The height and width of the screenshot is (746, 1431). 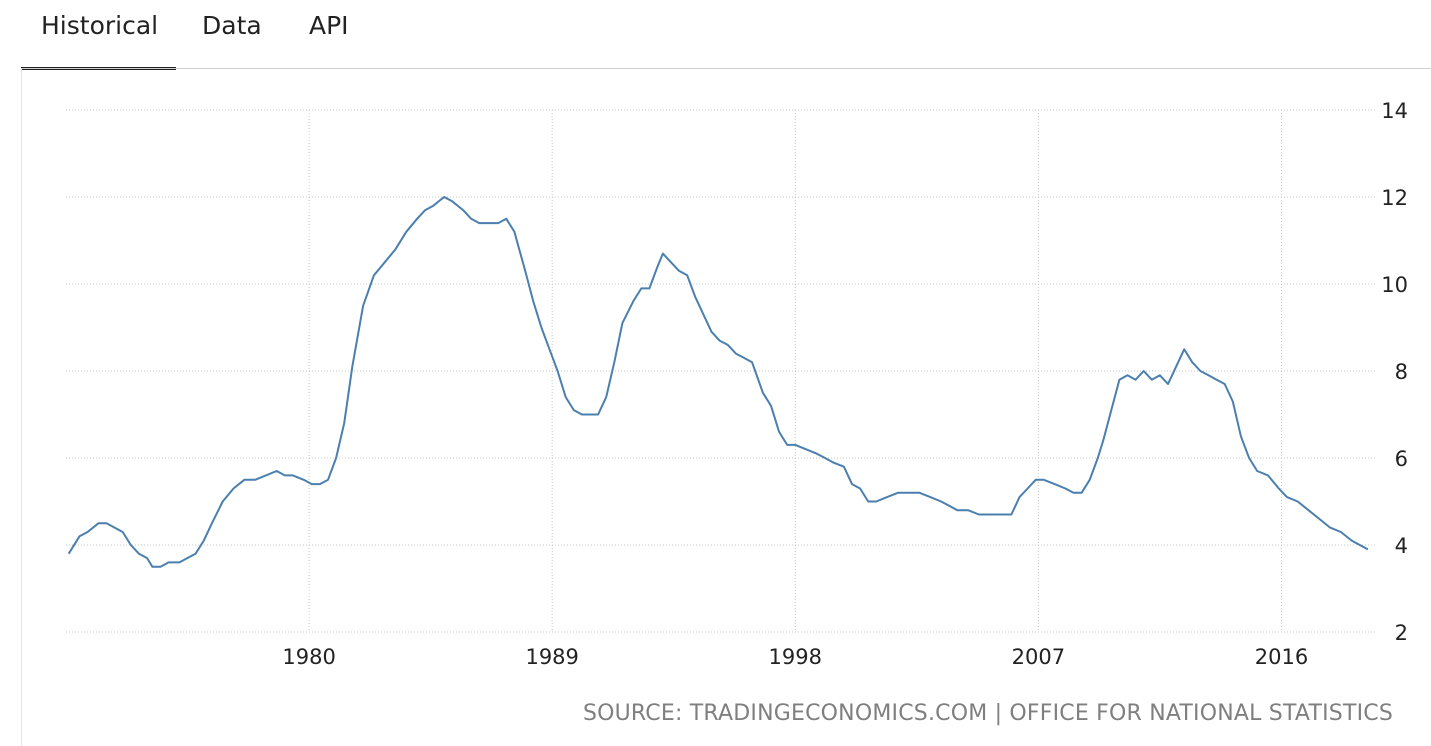 I want to click on y-tick-label: 4, so click(x=1401, y=546).